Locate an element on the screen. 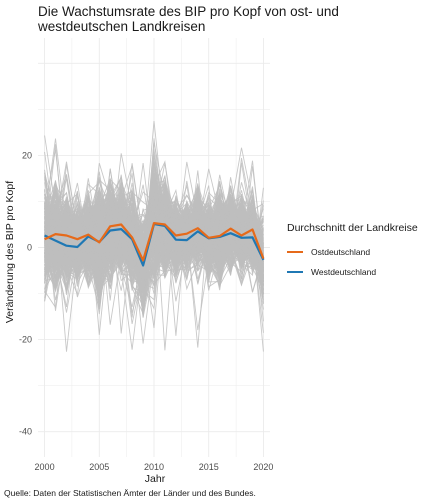 This screenshot has height=504, width=432. x-tick-labels: 2000 2005 2010 2015 2020 is located at coordinates (154, 467).